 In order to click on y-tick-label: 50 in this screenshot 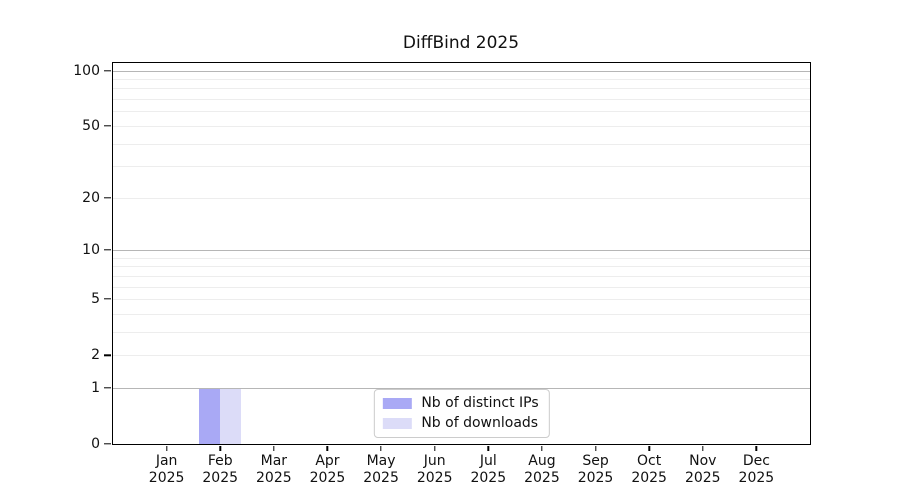, I will do `click(91, 125)`.